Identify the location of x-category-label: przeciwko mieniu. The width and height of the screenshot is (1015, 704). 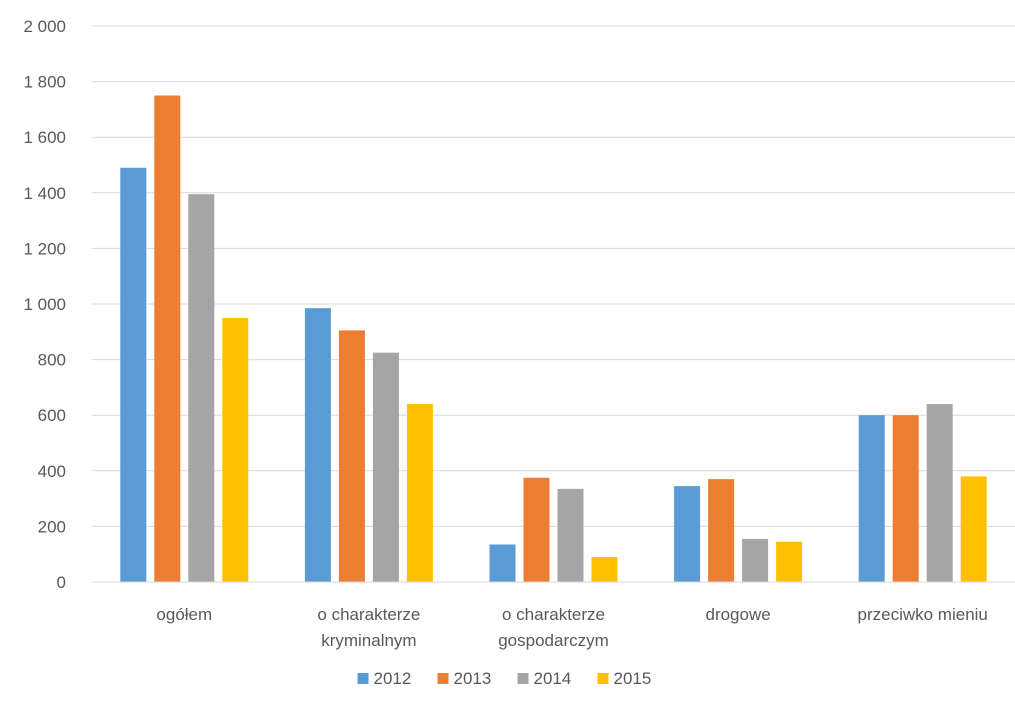
(923, 614).